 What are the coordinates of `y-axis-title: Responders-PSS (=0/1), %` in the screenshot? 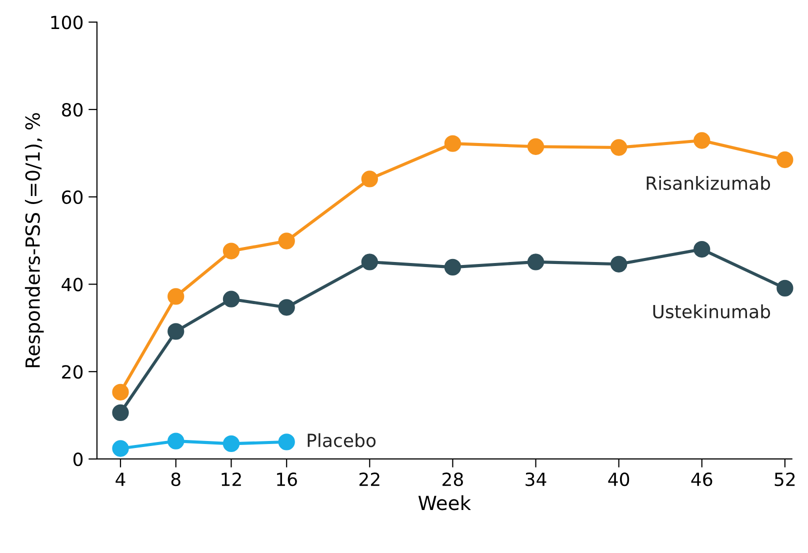 It's located at (34, 240).